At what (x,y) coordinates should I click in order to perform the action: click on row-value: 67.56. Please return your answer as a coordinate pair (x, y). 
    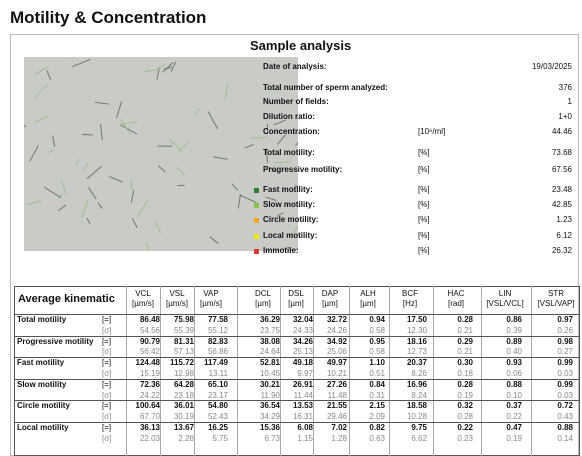
    Looking at the image, I should click on (522, 170).